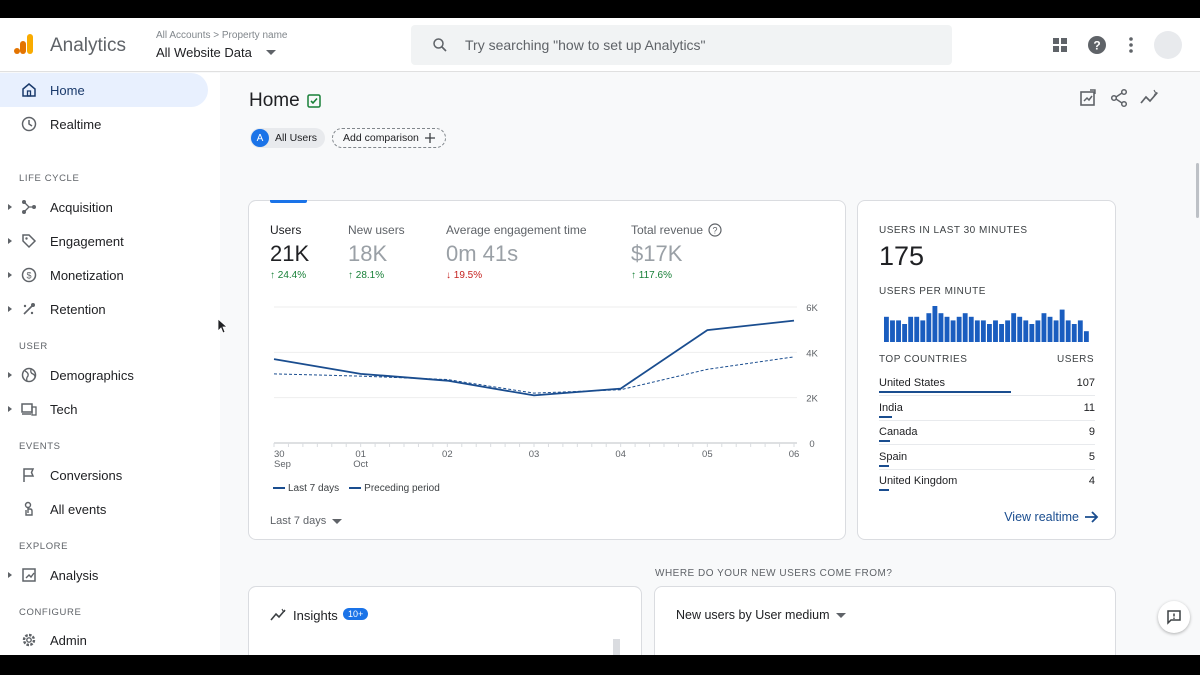 The image size is (1200, 675). I want to click on page-scrollbar, so click(1197, 190).